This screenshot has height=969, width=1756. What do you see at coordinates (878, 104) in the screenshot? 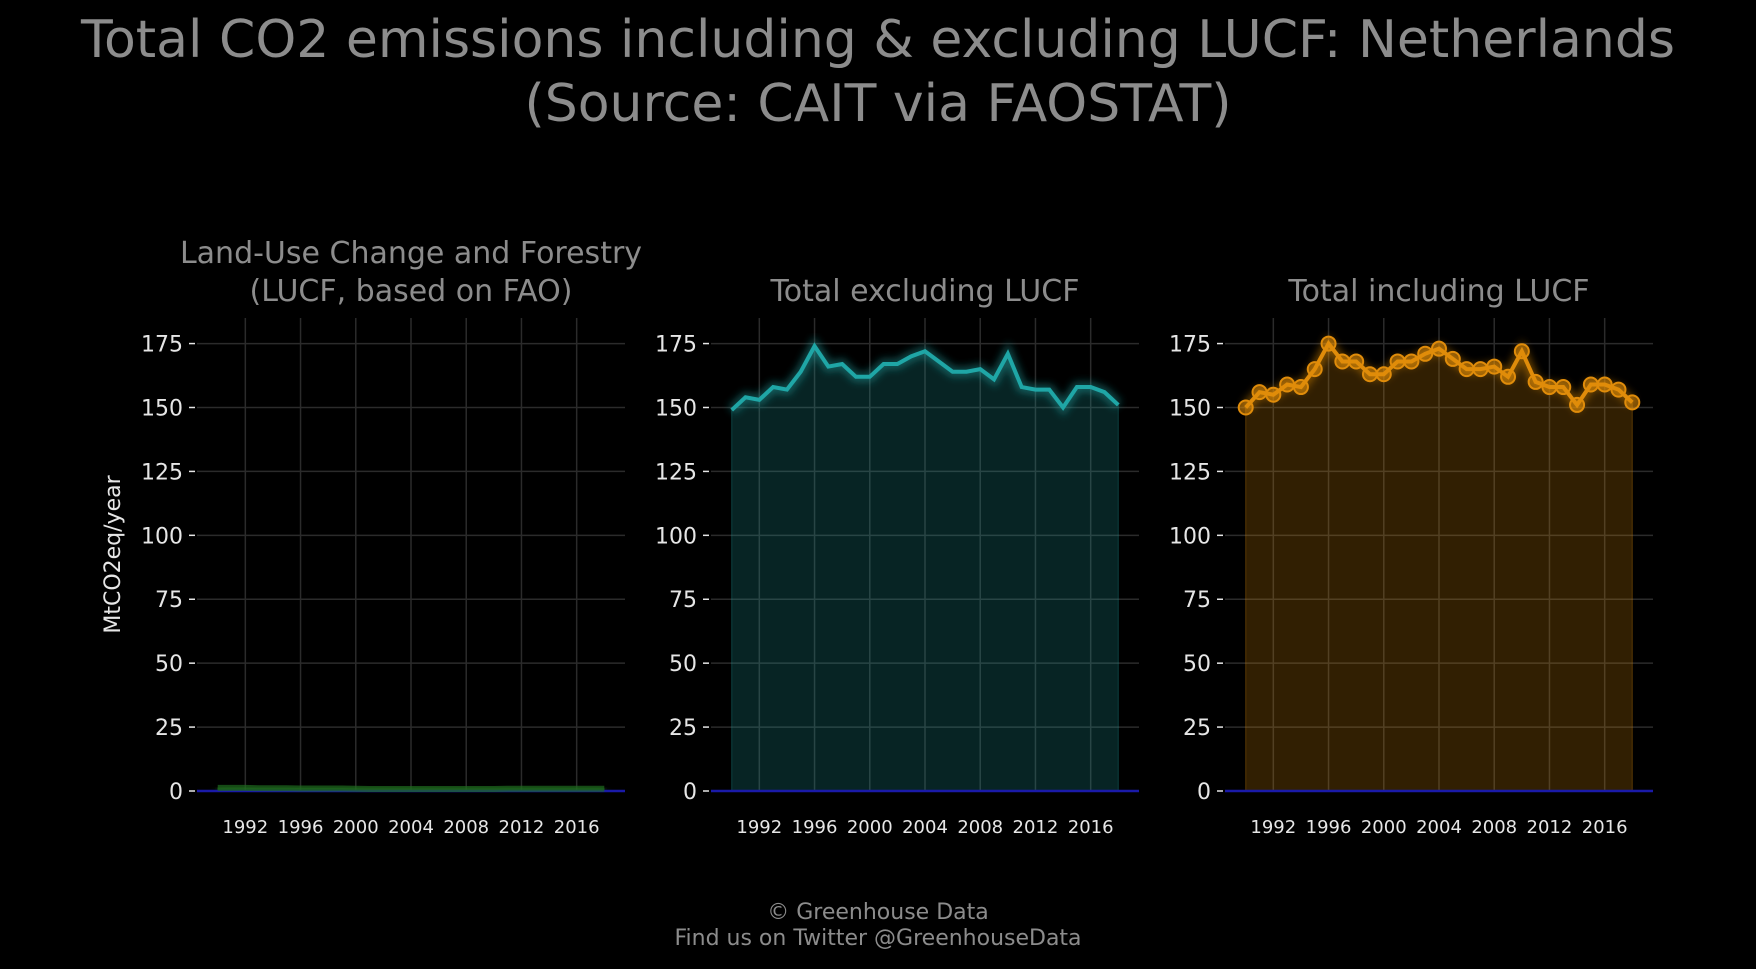
I see `chart-title-line2: (Source: CAIT via FAOSTAT)` at bounding box center [878, 104].